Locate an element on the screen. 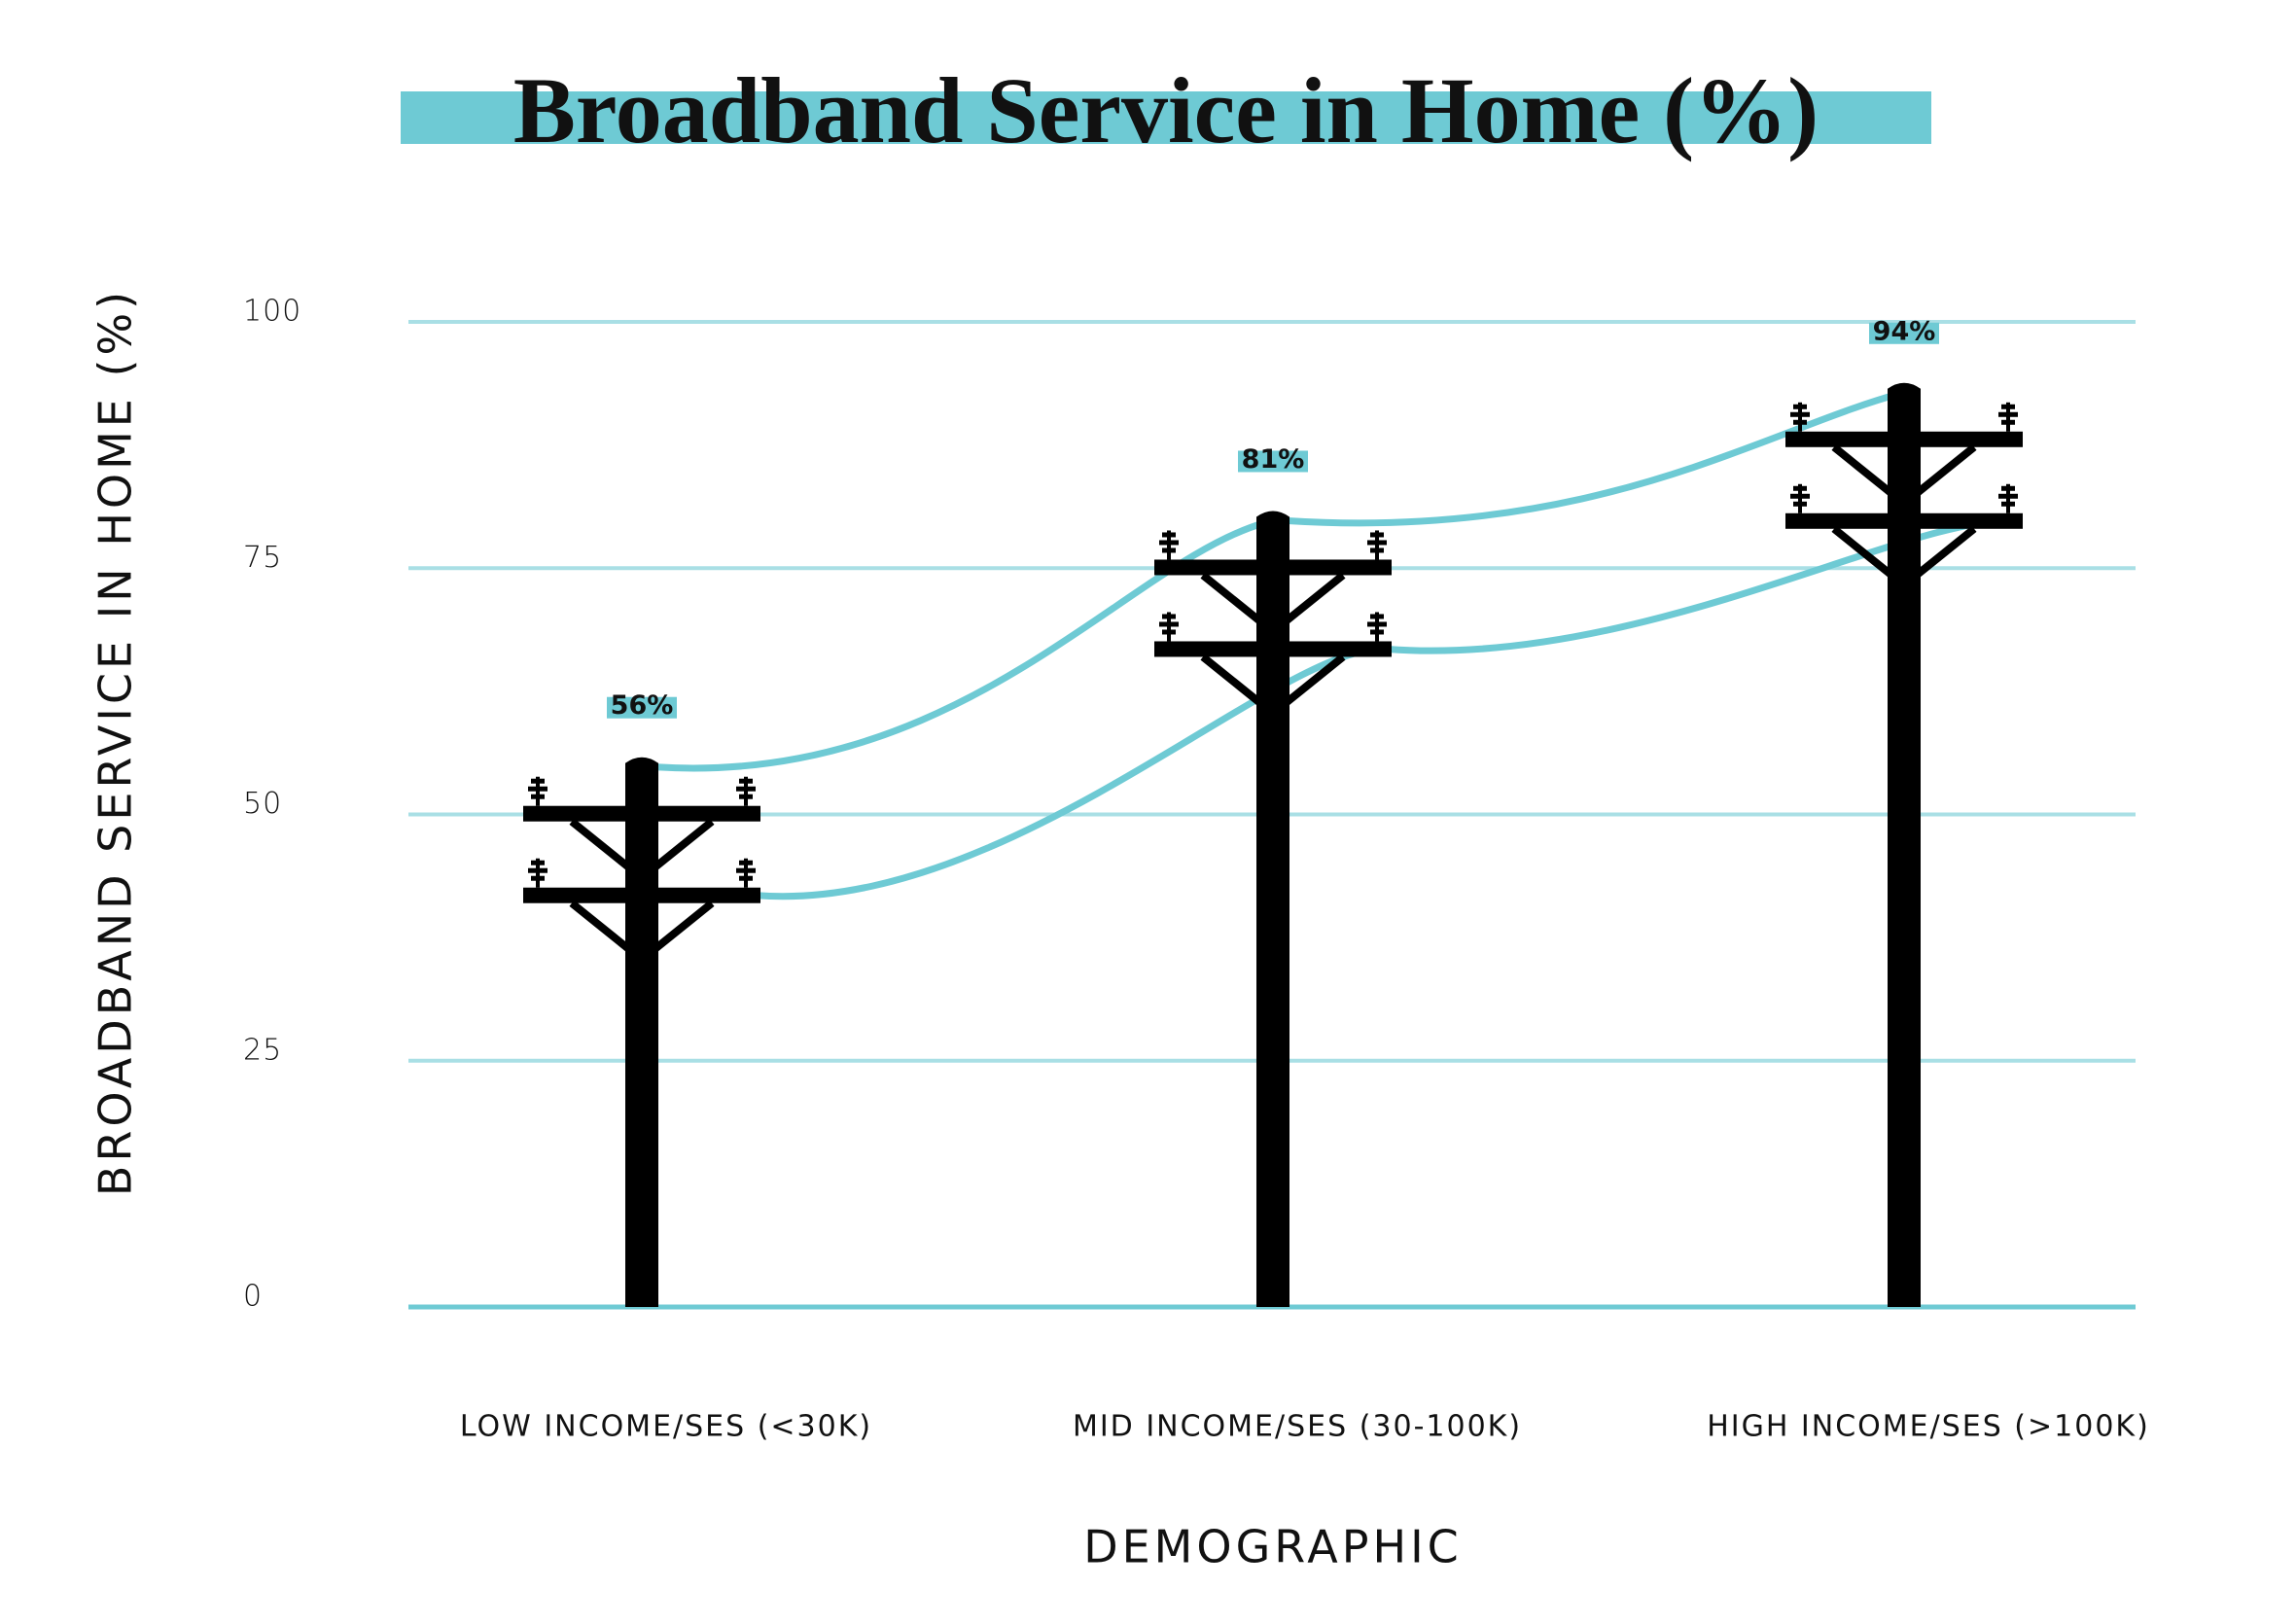 This screenshot has height=1624, width=2296. y-tick-label: 100 is located at coordinates (272, 312).